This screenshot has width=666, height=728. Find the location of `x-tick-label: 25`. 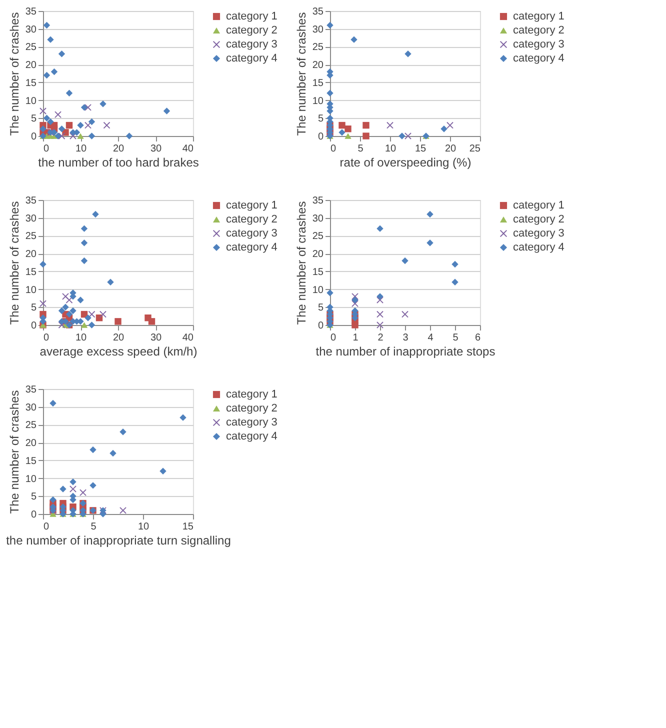

x-tick-label: 25 is located at coordinates (475, 149).